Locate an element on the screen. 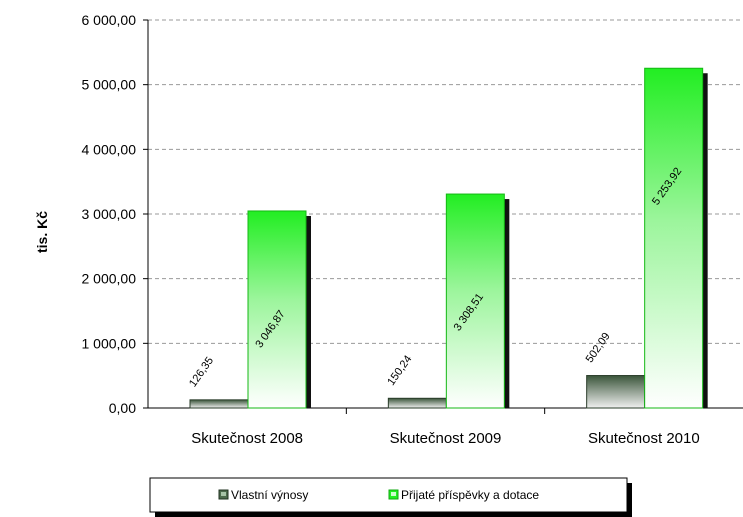  y-tick-label: 4 000,00 is located at coordinates (109, 149).